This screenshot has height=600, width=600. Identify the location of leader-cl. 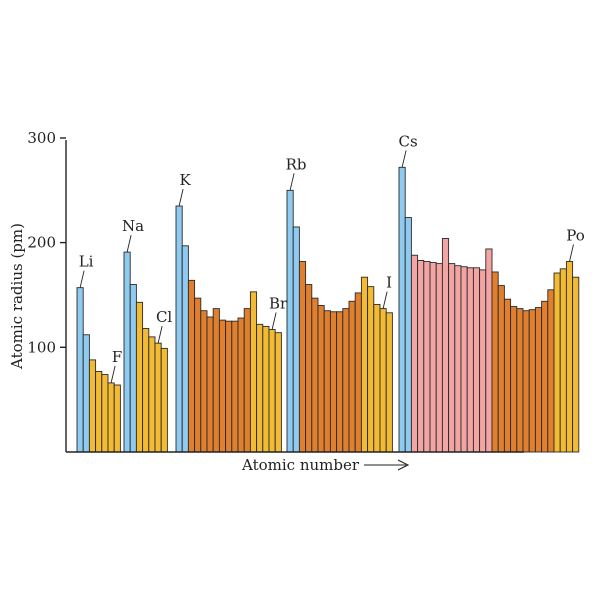
(160, 334).